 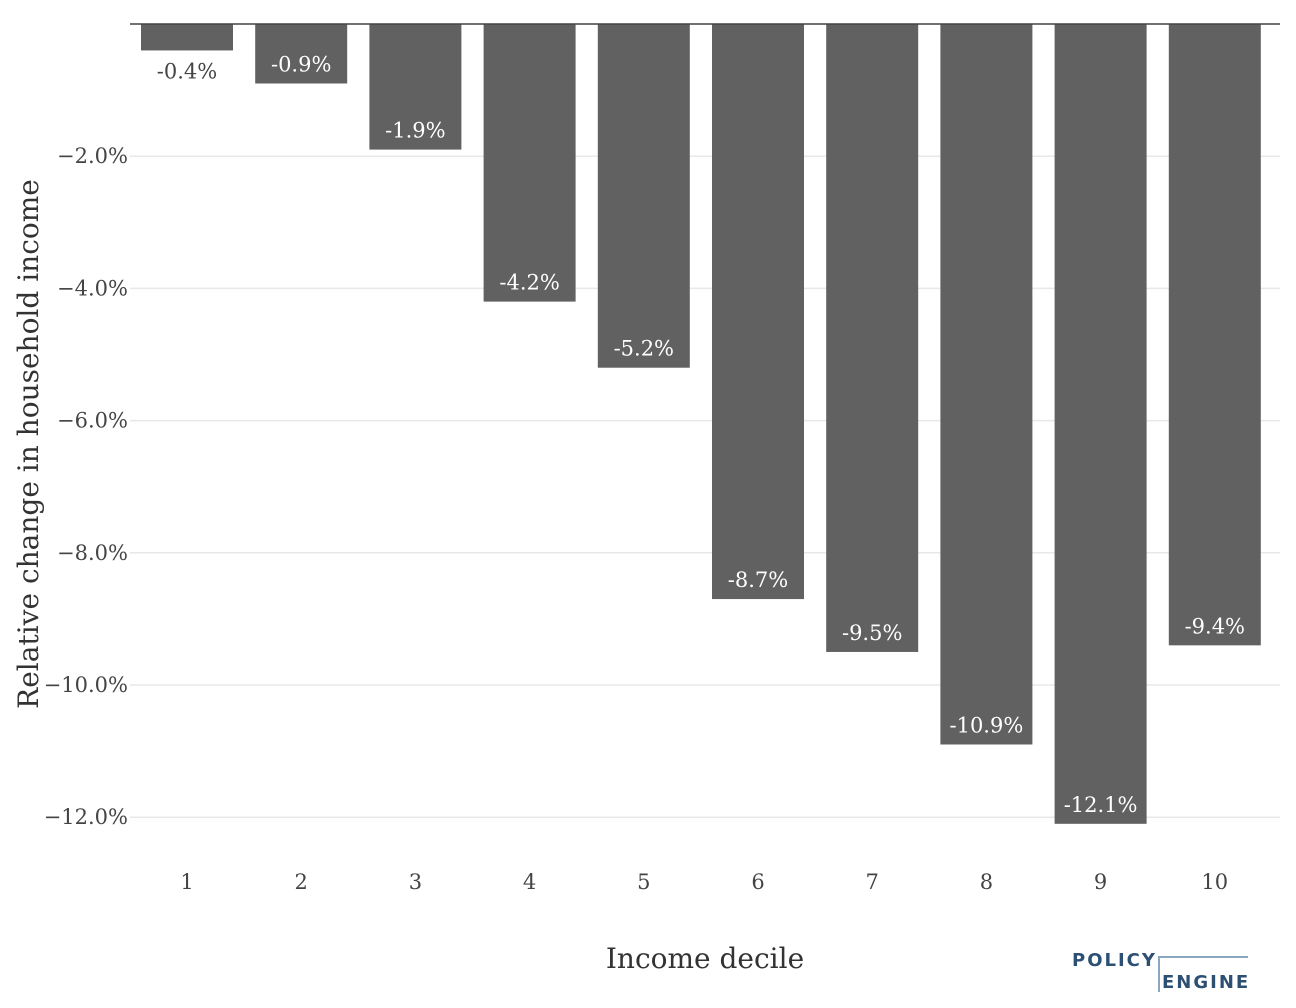 I want to click on bar-data-label: -8.7%, so click(x=758, y=580).